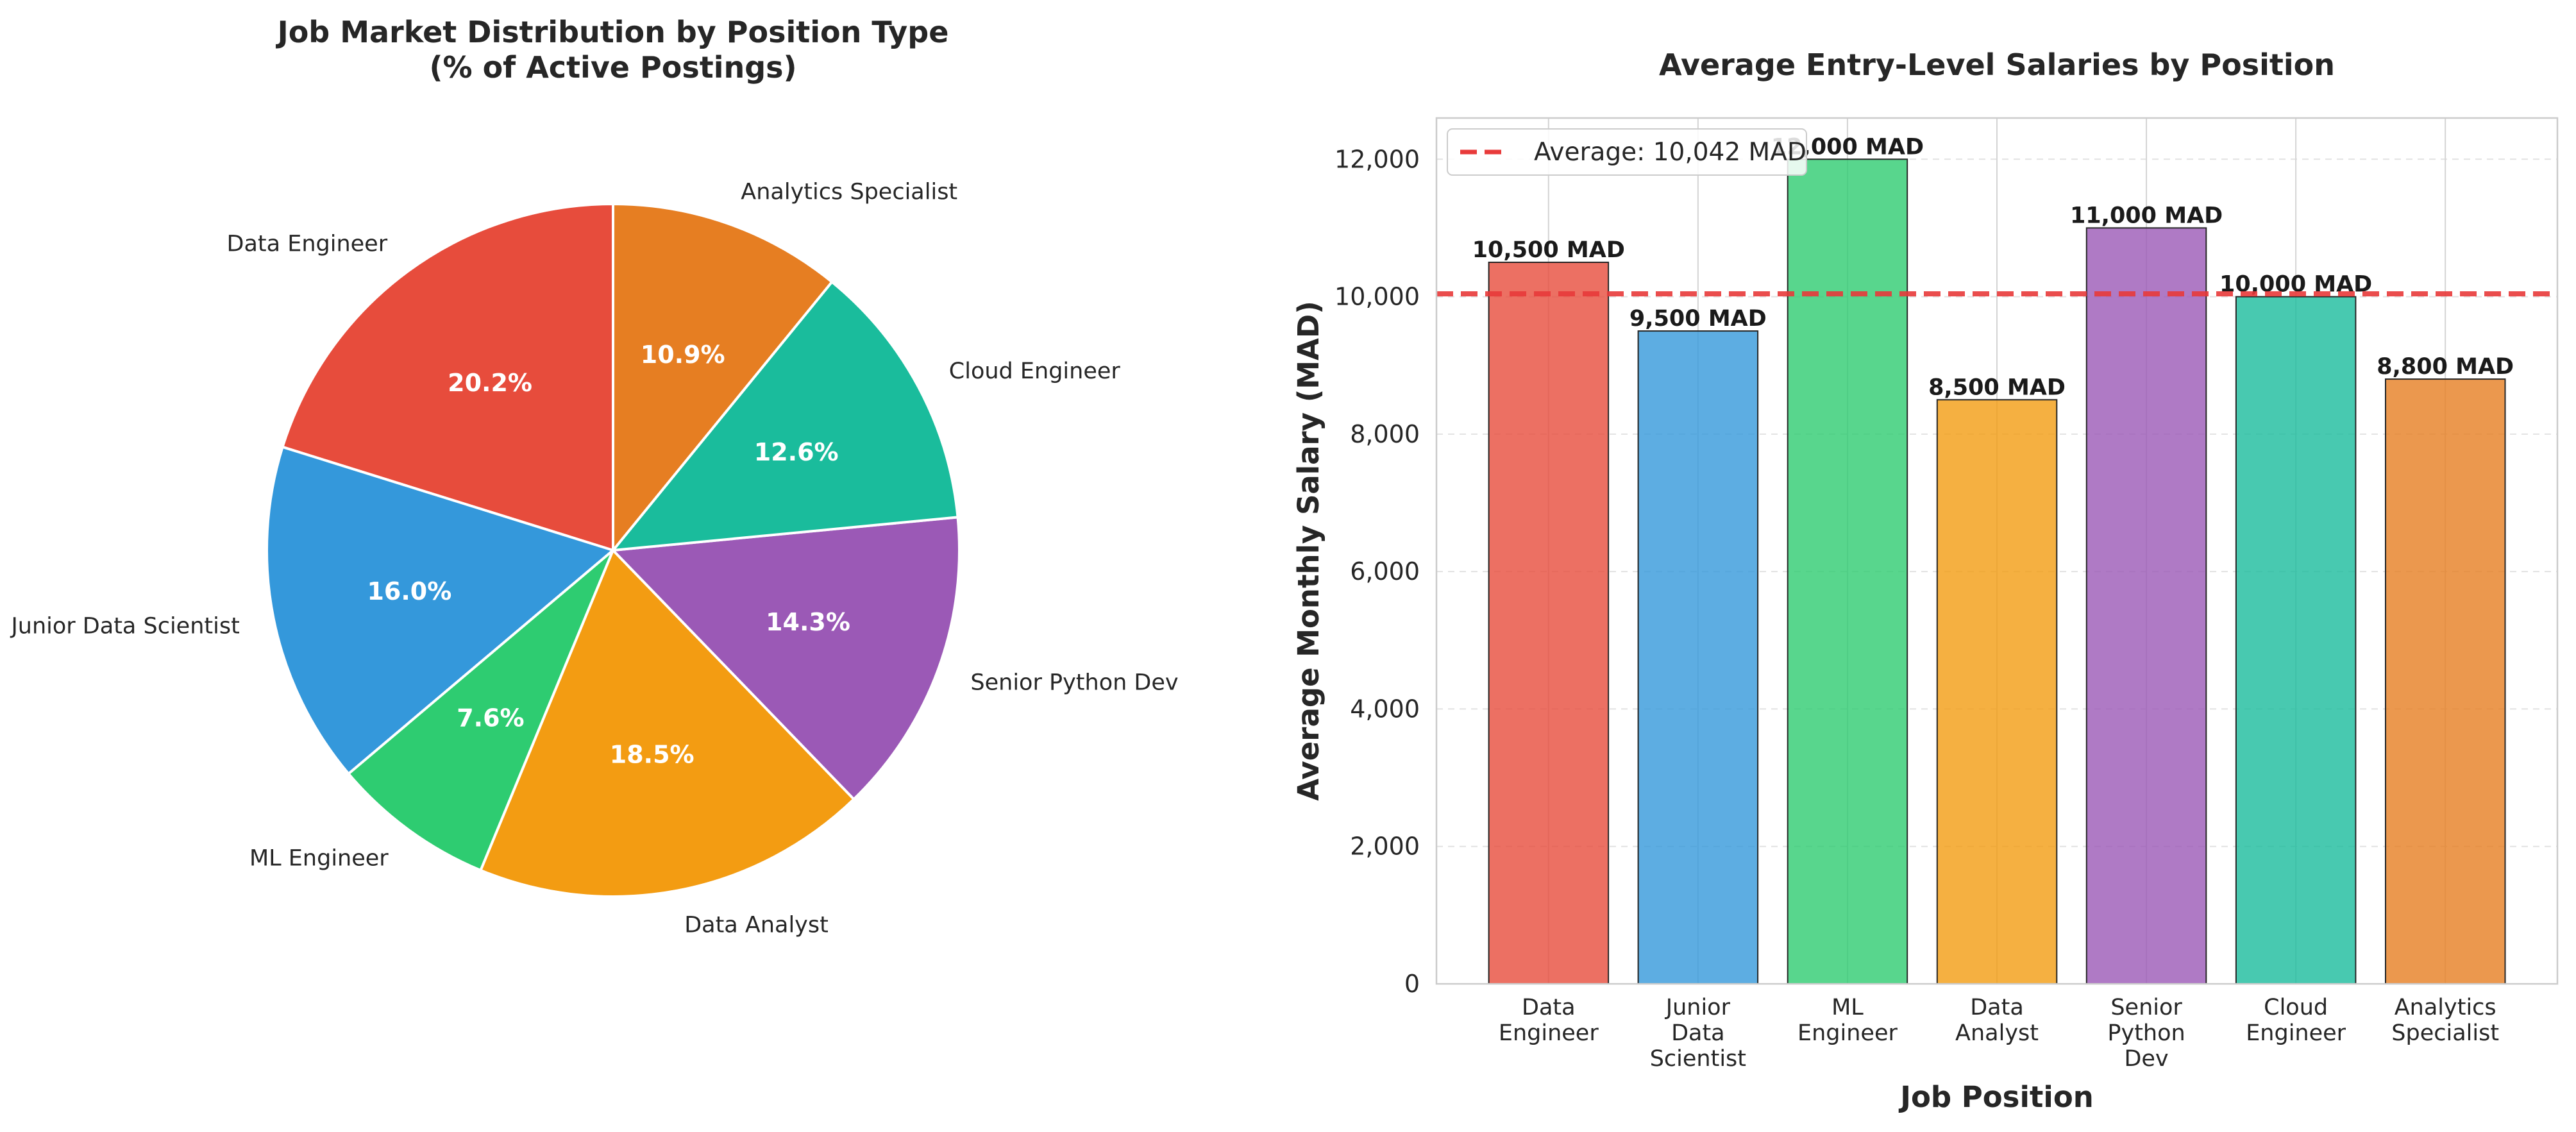  I want to click on x-tick-label: Cloud Engineer, so click(2296, 1020).